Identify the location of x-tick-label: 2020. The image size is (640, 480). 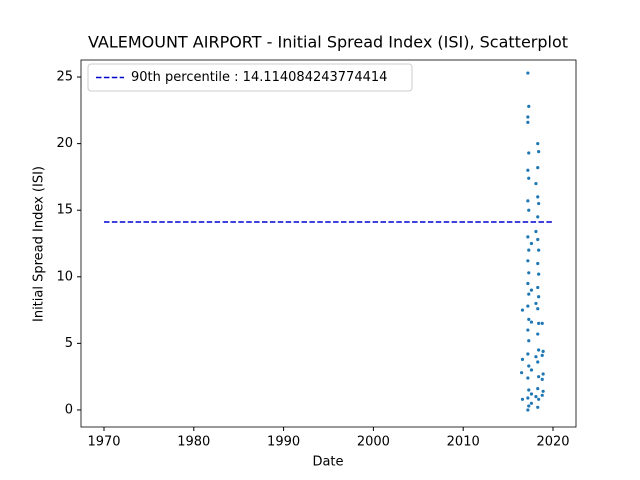
(552, 442).